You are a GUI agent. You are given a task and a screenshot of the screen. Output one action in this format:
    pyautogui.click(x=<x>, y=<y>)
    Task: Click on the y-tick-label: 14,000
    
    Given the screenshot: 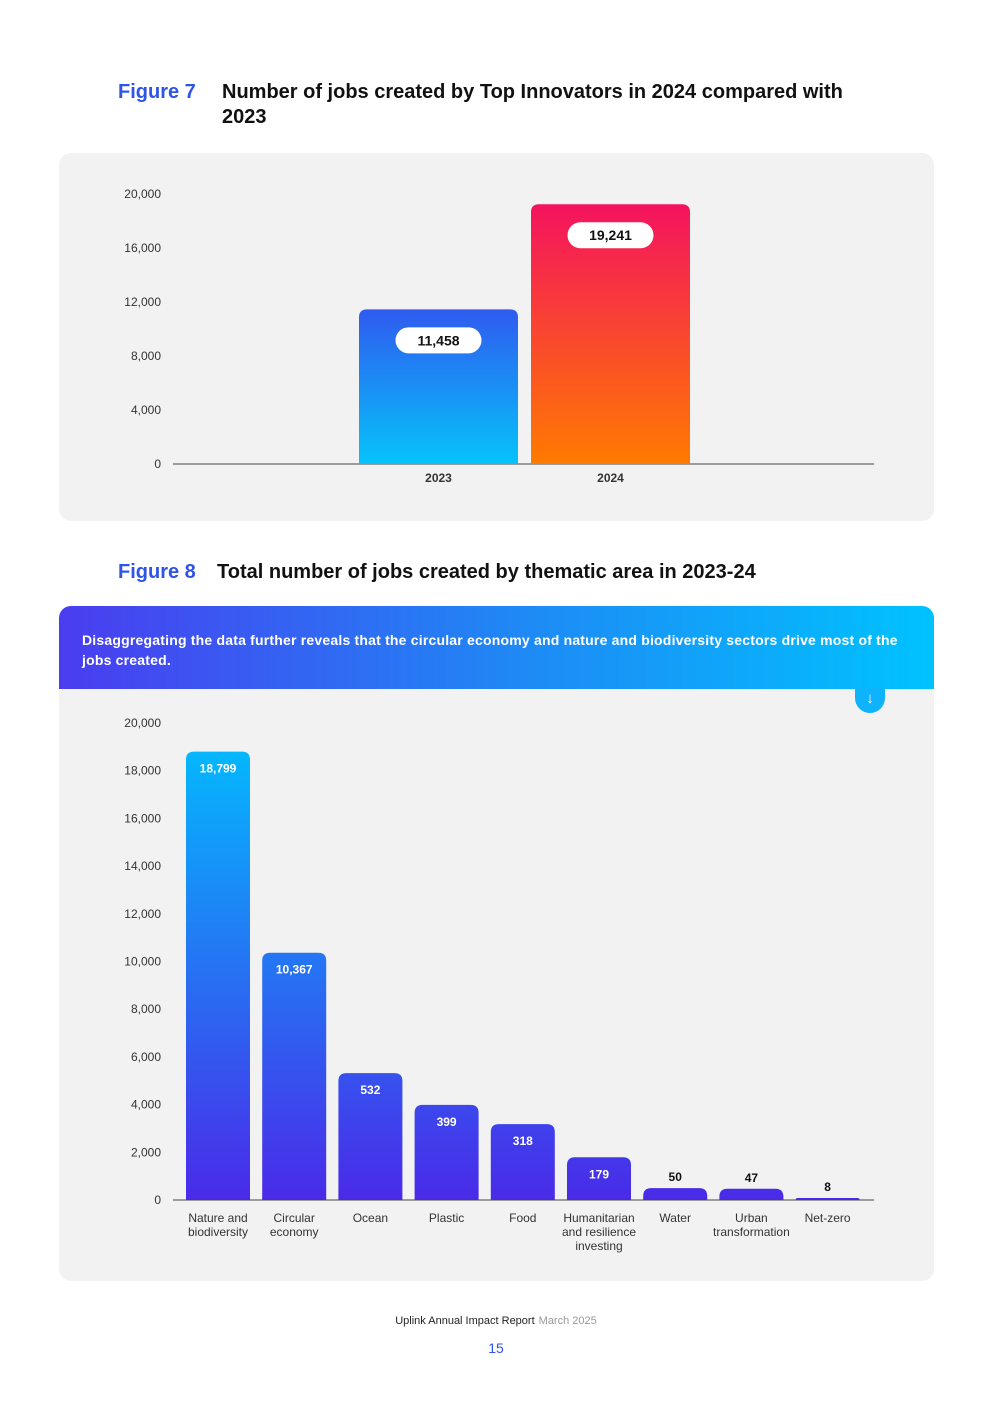 What is the action you would take?
    pyautogui.click(x=142, y=866)
    